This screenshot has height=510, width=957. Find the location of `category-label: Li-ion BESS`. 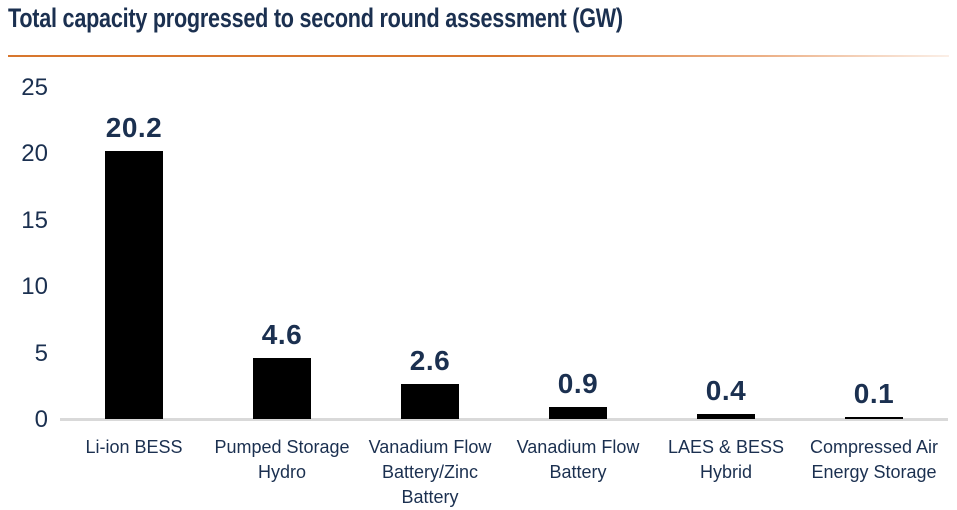

category-label: Li-ion BESS is located at coordinates (134, 447).